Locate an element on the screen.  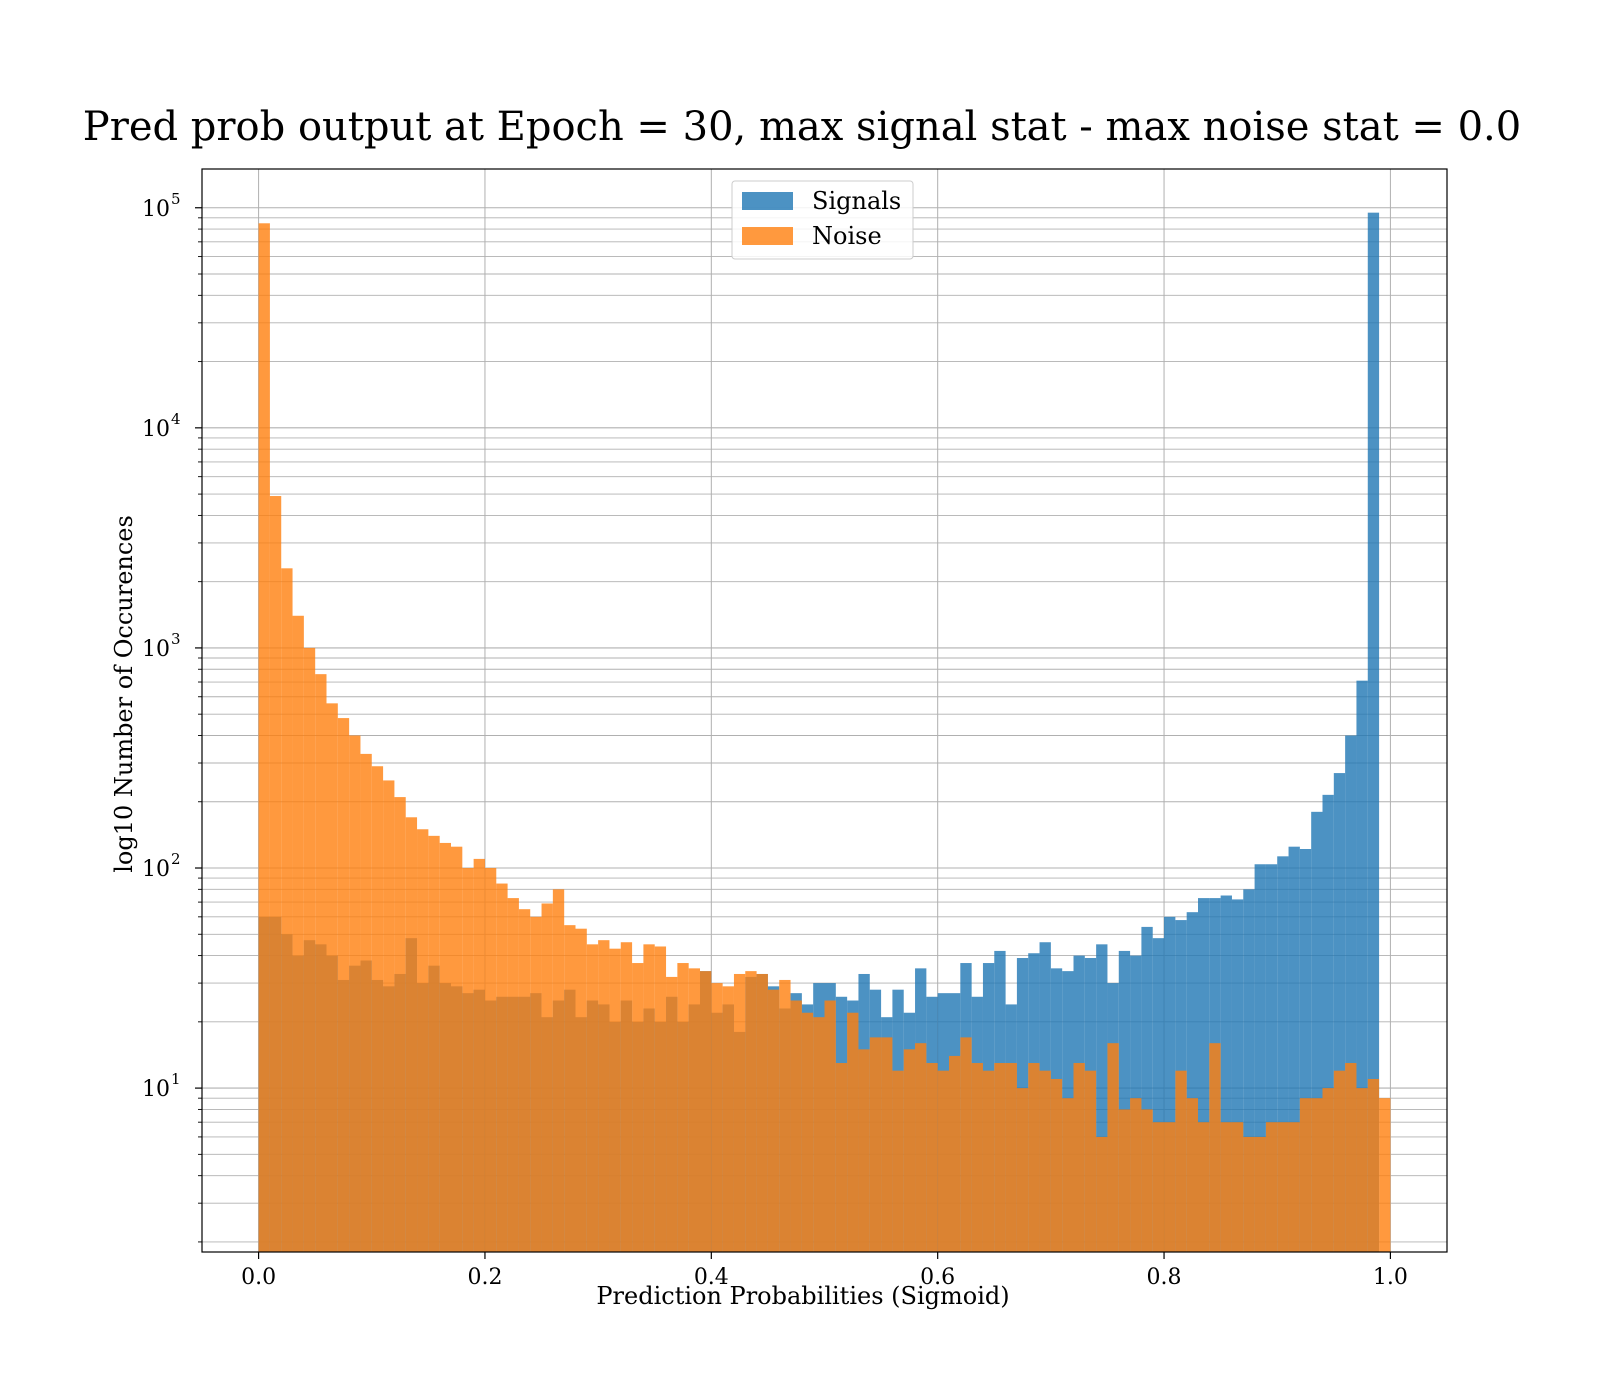
legend-swatch-signals is located at coordinates (767, 201).